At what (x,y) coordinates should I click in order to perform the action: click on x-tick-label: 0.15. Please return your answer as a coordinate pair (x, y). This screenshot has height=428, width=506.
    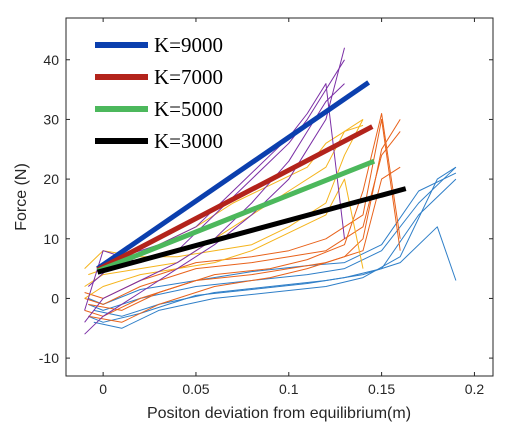
    Looking at the image, I should click on (381, 389).